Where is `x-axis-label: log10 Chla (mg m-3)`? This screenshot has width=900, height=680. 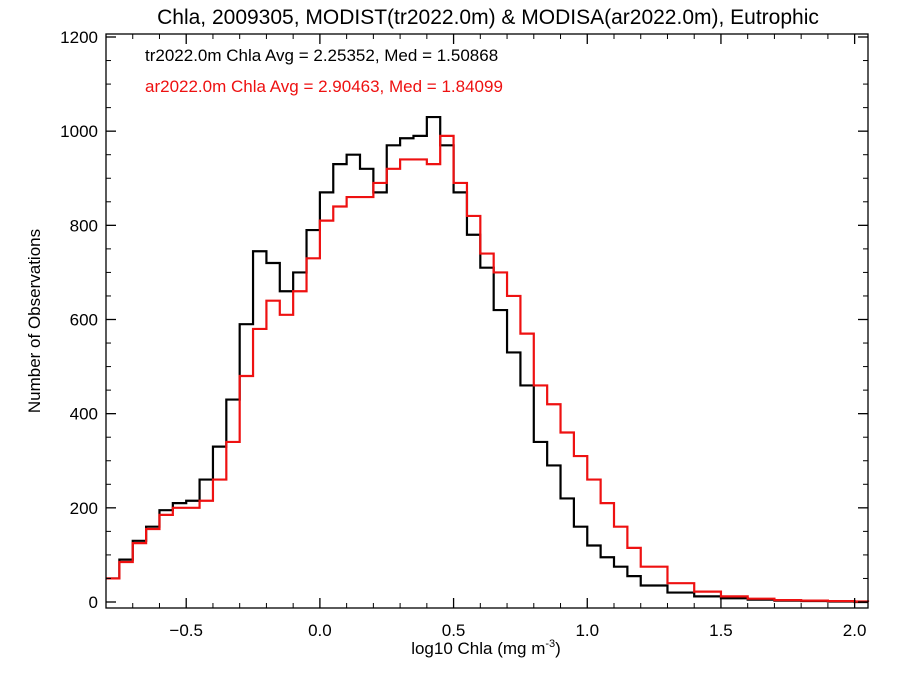 x-axis-label: log10 Chla (mg m-3) is located at coordinates (486, 648).